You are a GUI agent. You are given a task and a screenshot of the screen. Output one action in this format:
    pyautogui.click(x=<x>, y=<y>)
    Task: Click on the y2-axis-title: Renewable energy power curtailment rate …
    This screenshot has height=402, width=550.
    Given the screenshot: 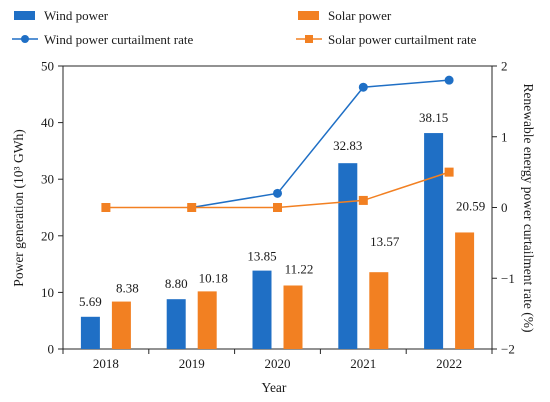 What is the action you would take?
    pyautogui.click(x=528, y=207)
    